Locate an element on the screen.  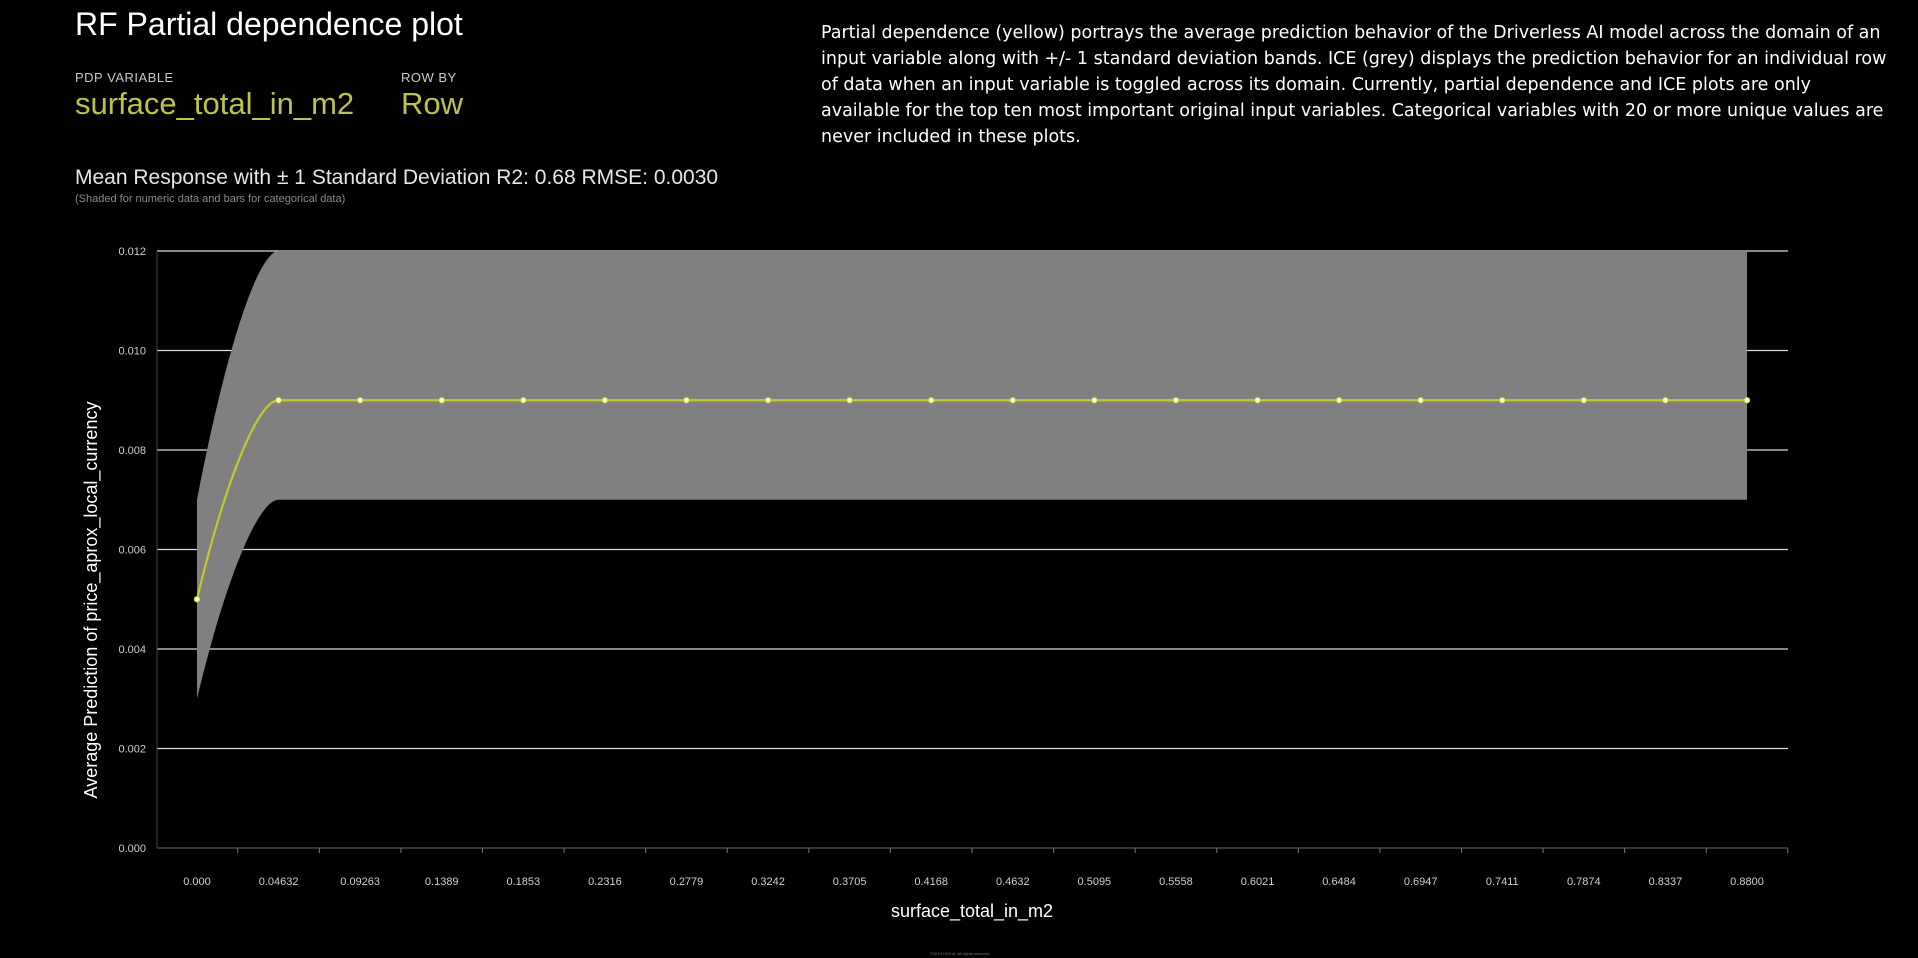
x-tick-label: 0.000 is located at coordinates (197, 882).